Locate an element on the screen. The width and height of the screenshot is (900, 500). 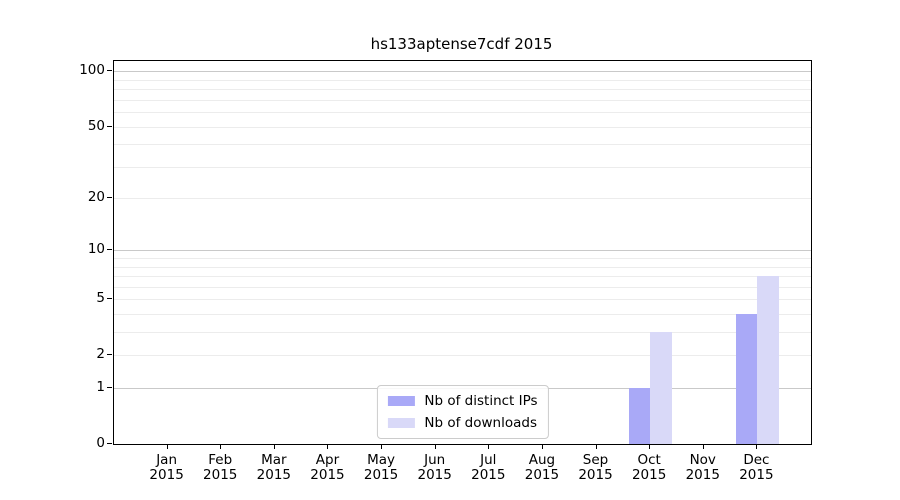
x-tick-month: Apr is located at coordinates (327, 460).